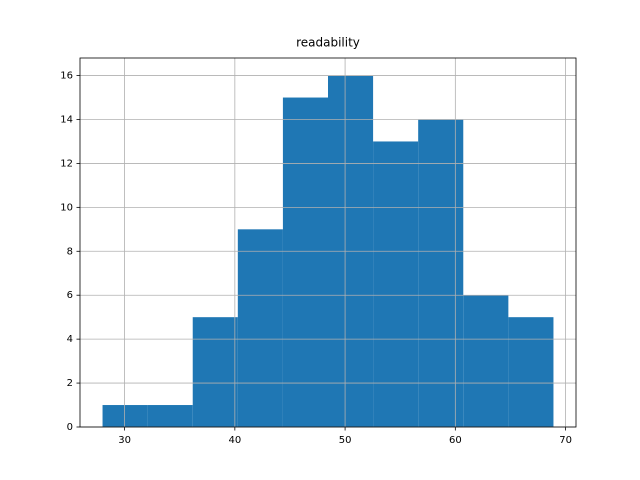 Image resolution: width=640 pixels, height=480 pixels. I want to click on y-tick-label: 12, so click(66, 163).